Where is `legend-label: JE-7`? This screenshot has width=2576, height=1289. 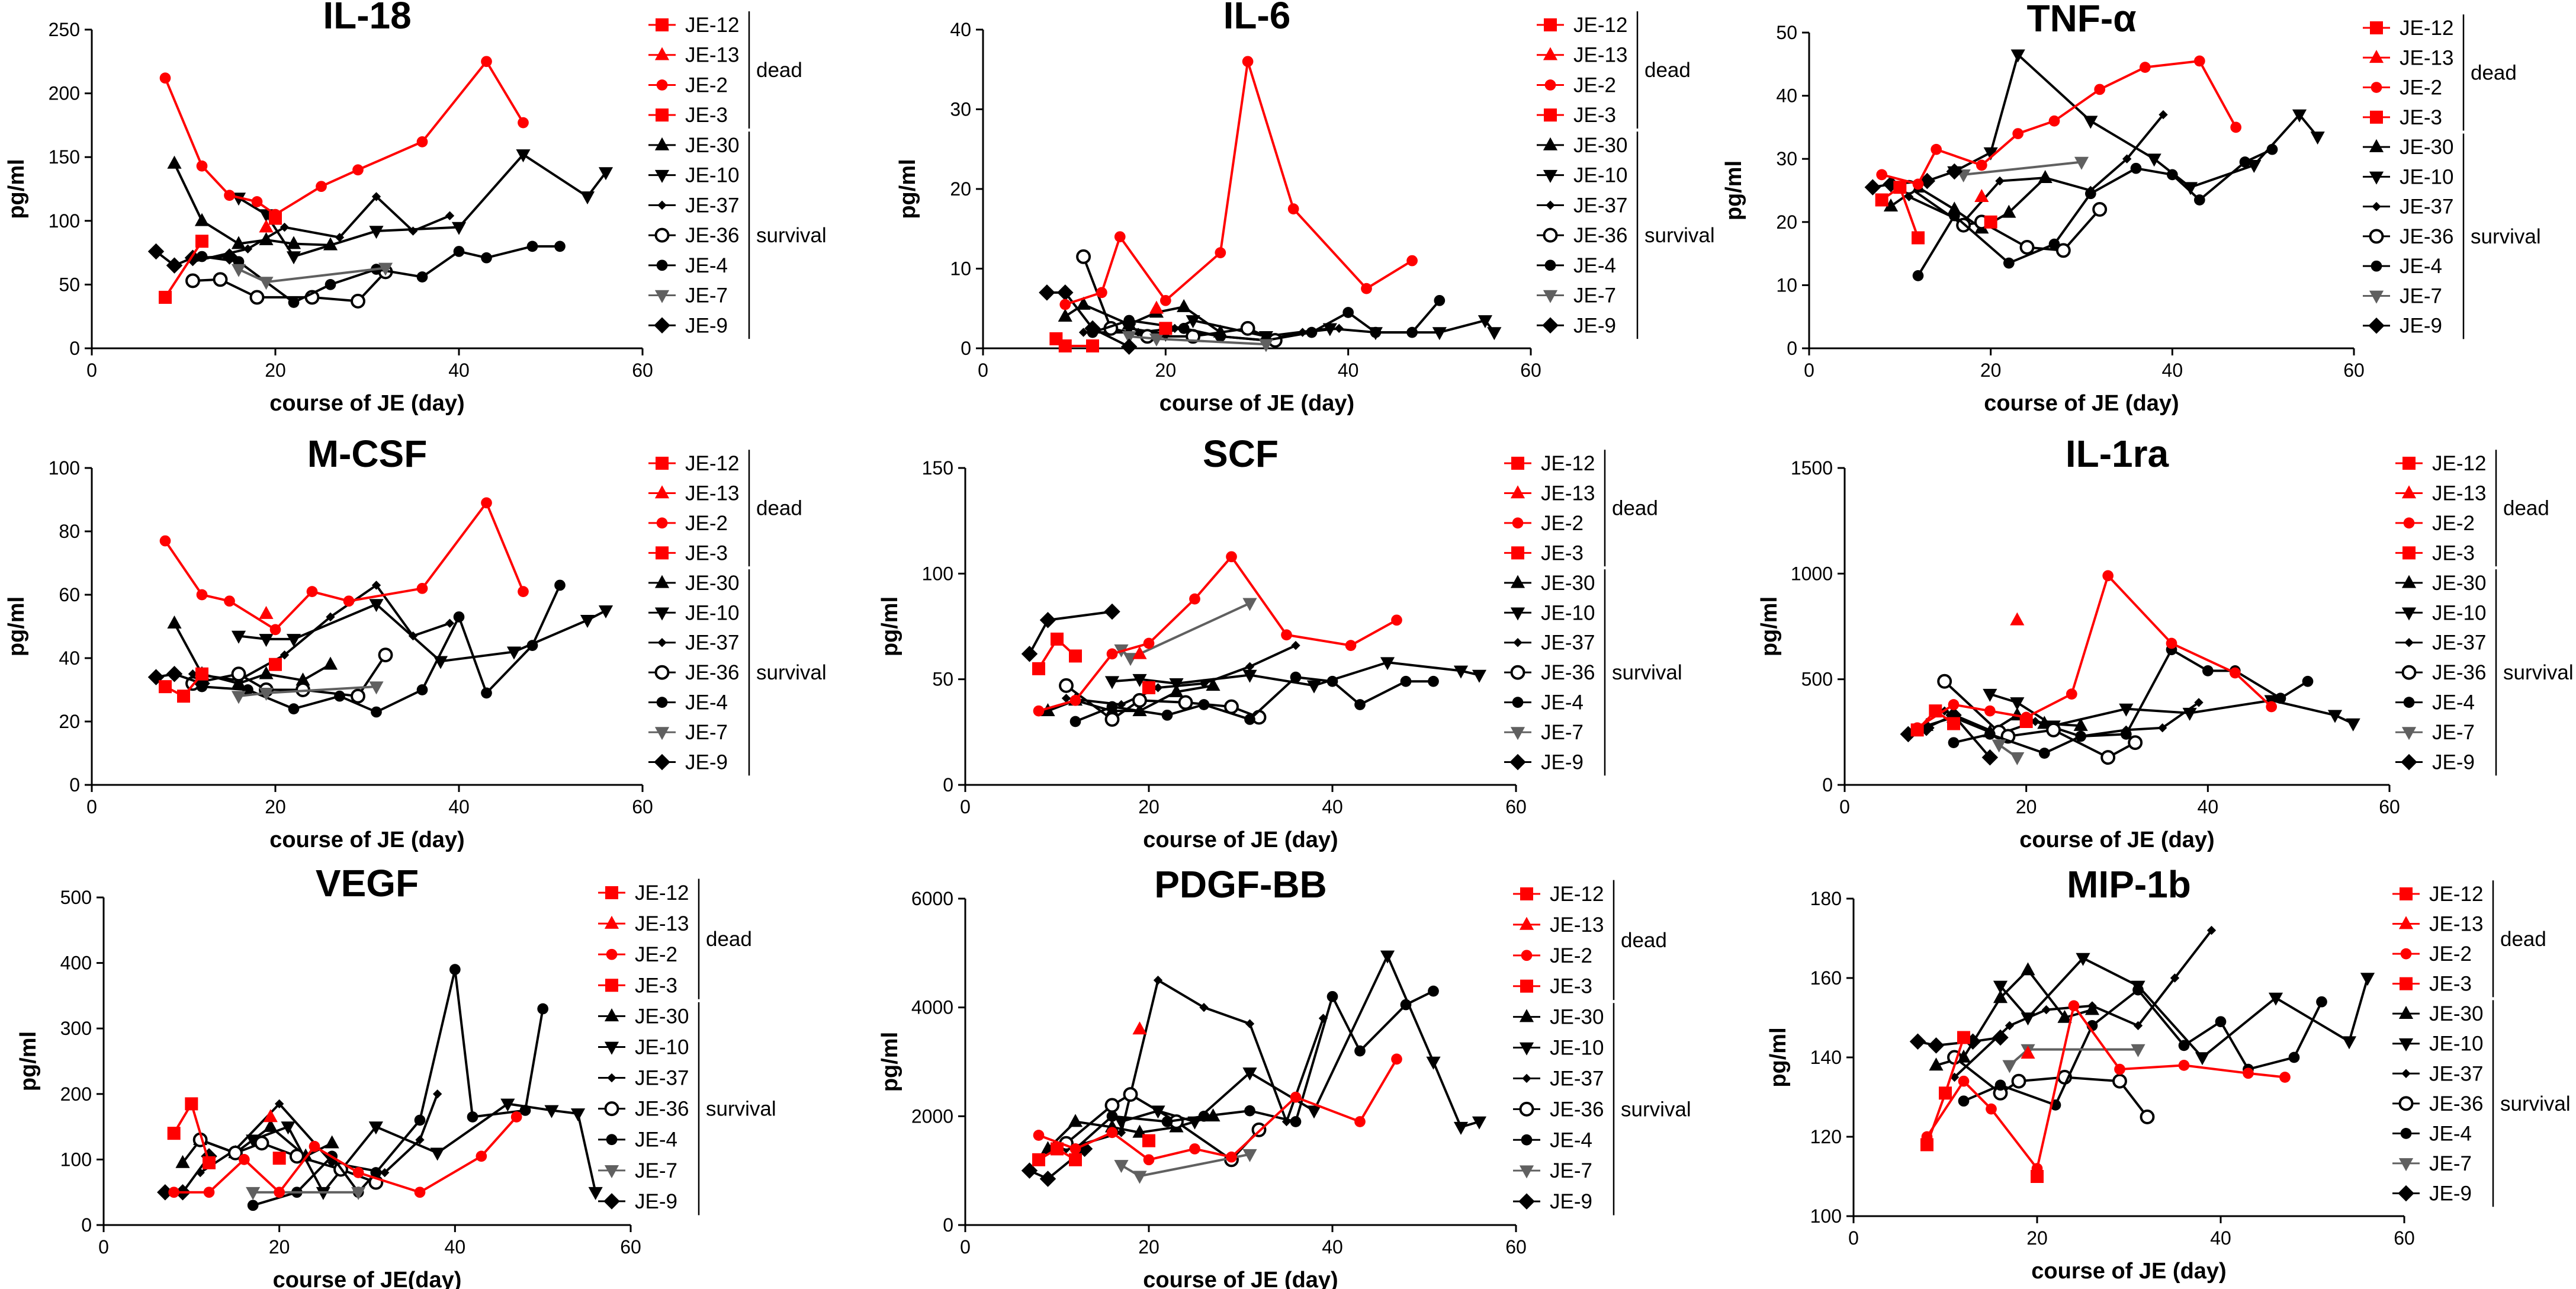 legend-label: JE-7 is located at coordinates (2453, 733).